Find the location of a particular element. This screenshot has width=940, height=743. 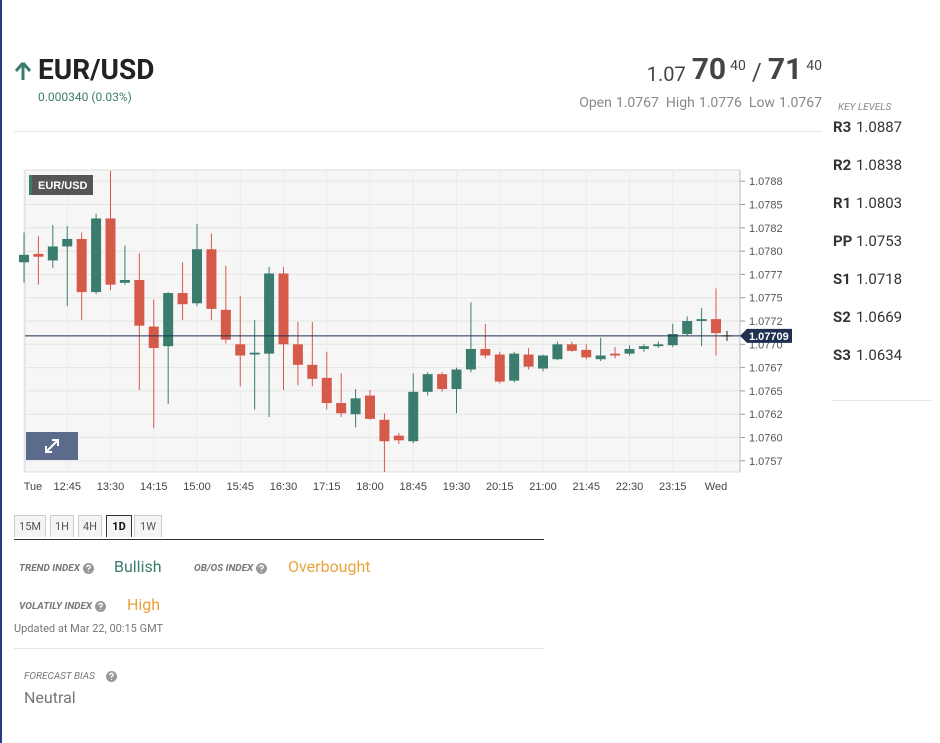

symbol-badge is located at coordinates (61, 185).